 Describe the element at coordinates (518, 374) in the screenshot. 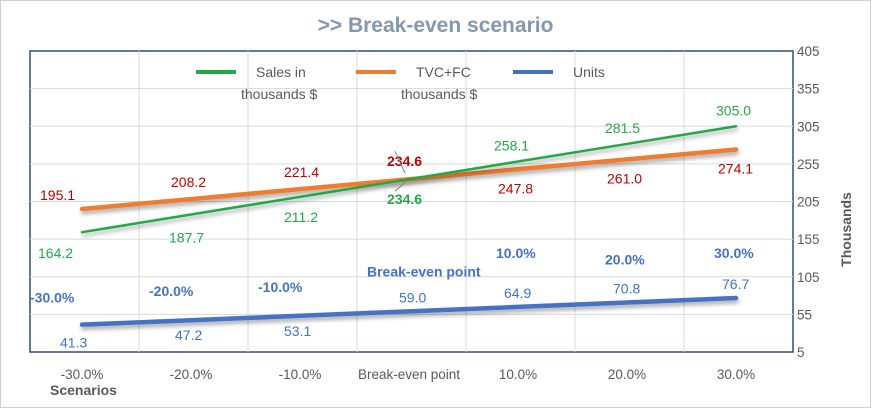

I see `x-tick-label: 10.0%` at that location.